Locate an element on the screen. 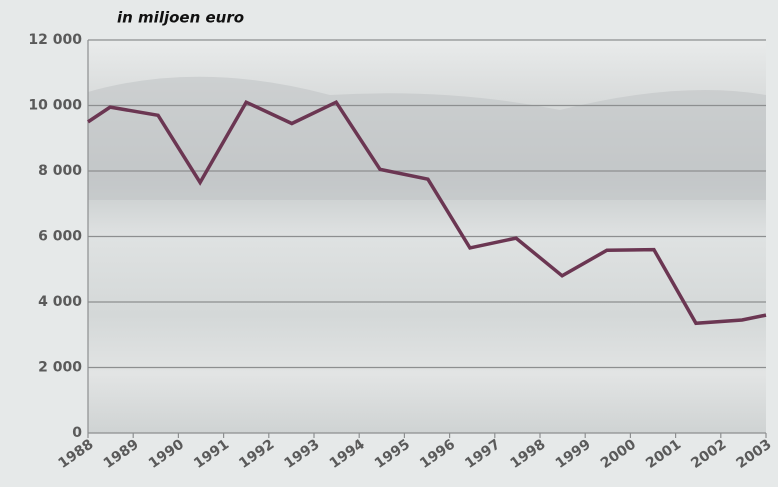 This screenshot has height=487, width=778. x-tick-label: 1990 is located at coordinates (166, 454).